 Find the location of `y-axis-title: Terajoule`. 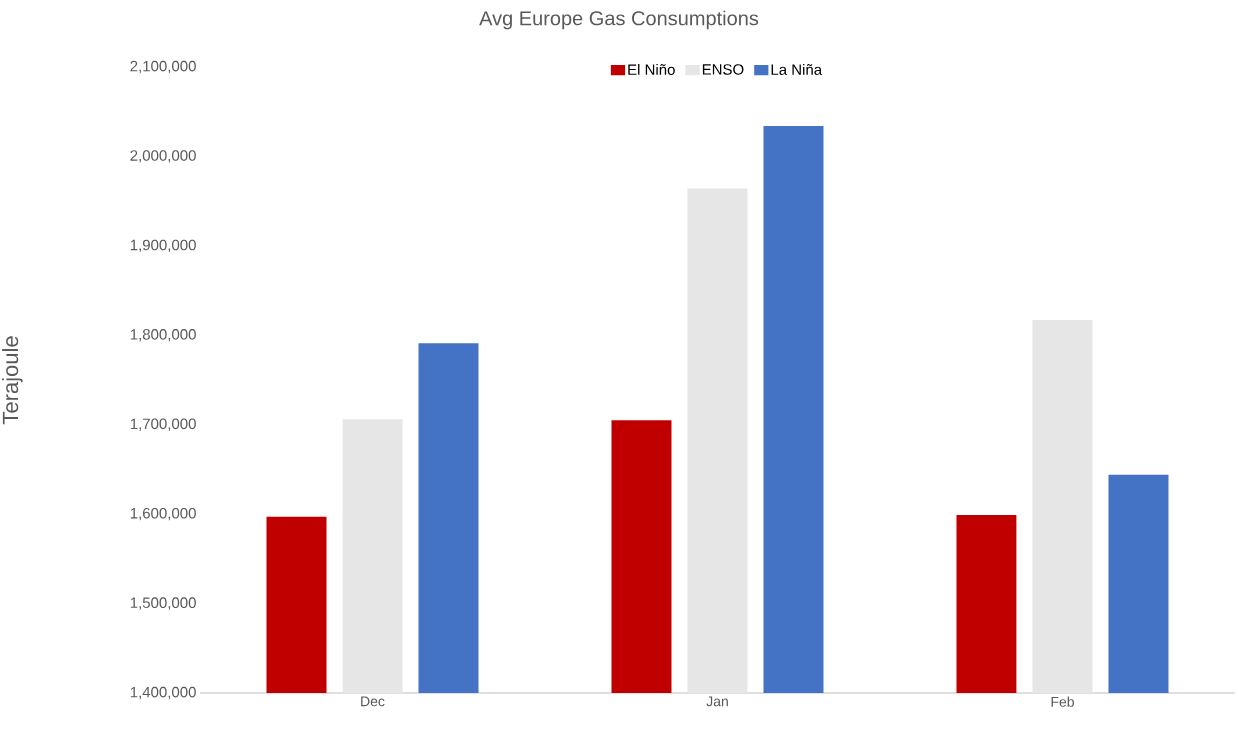

y-axis-title: Terajoule is located at coordinates (12, 380).